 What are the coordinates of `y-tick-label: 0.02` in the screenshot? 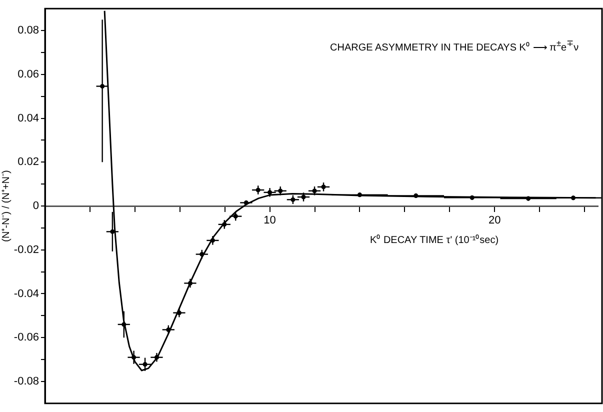 It's located at (28, 162).